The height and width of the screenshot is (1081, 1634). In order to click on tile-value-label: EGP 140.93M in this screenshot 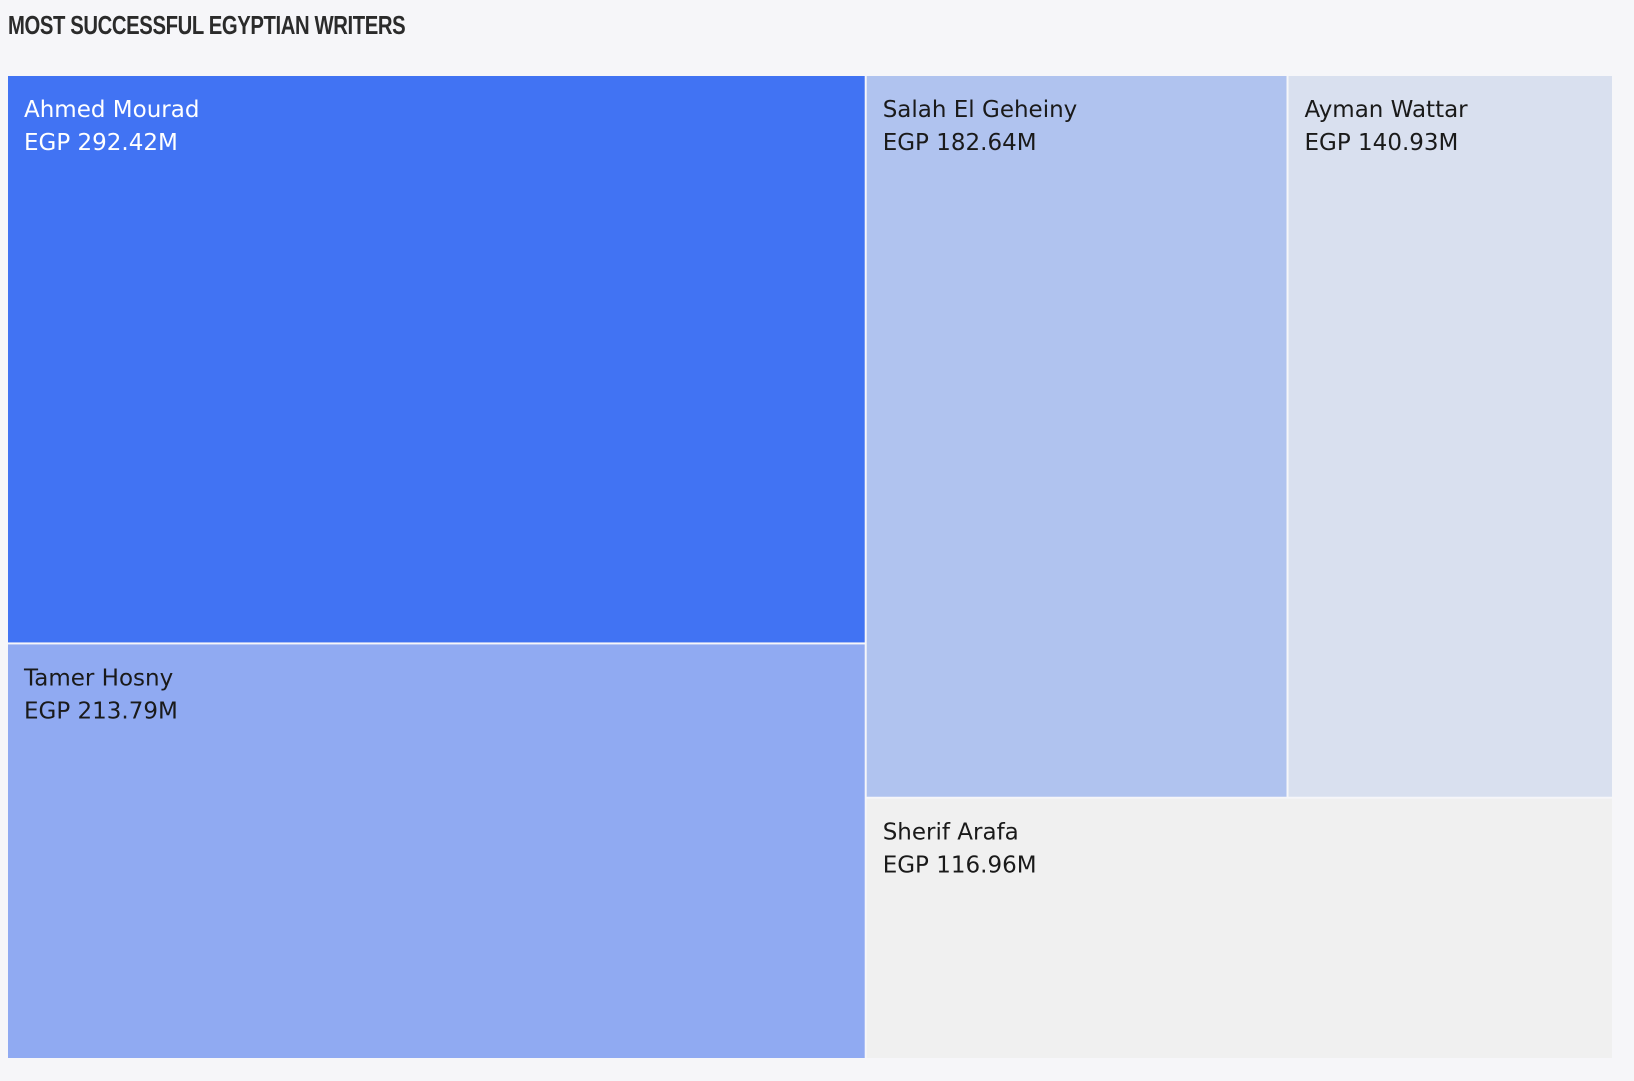, I will do `click(1382, 143)`.